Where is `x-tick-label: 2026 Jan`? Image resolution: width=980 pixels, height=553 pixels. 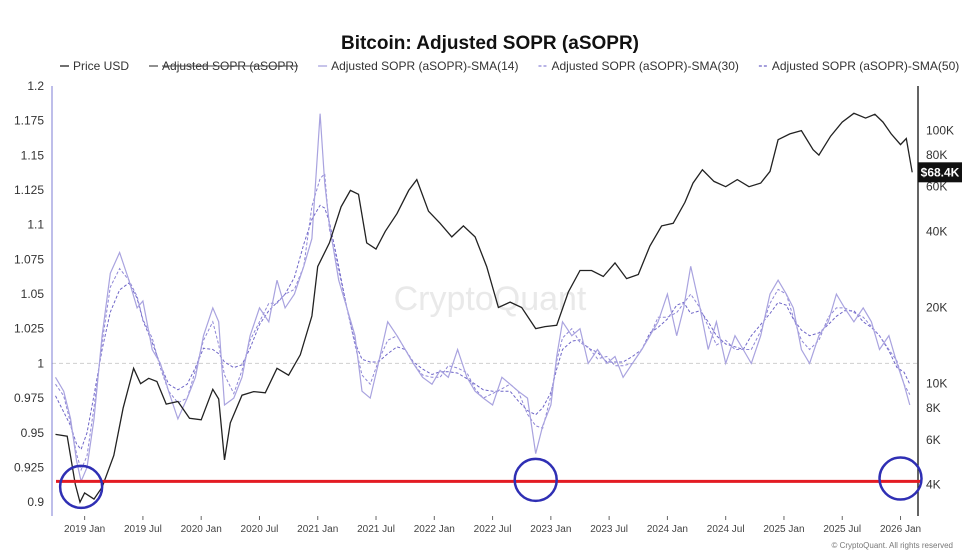 x-tick-label: 2026 Jan is located at coordinates (900, 529).